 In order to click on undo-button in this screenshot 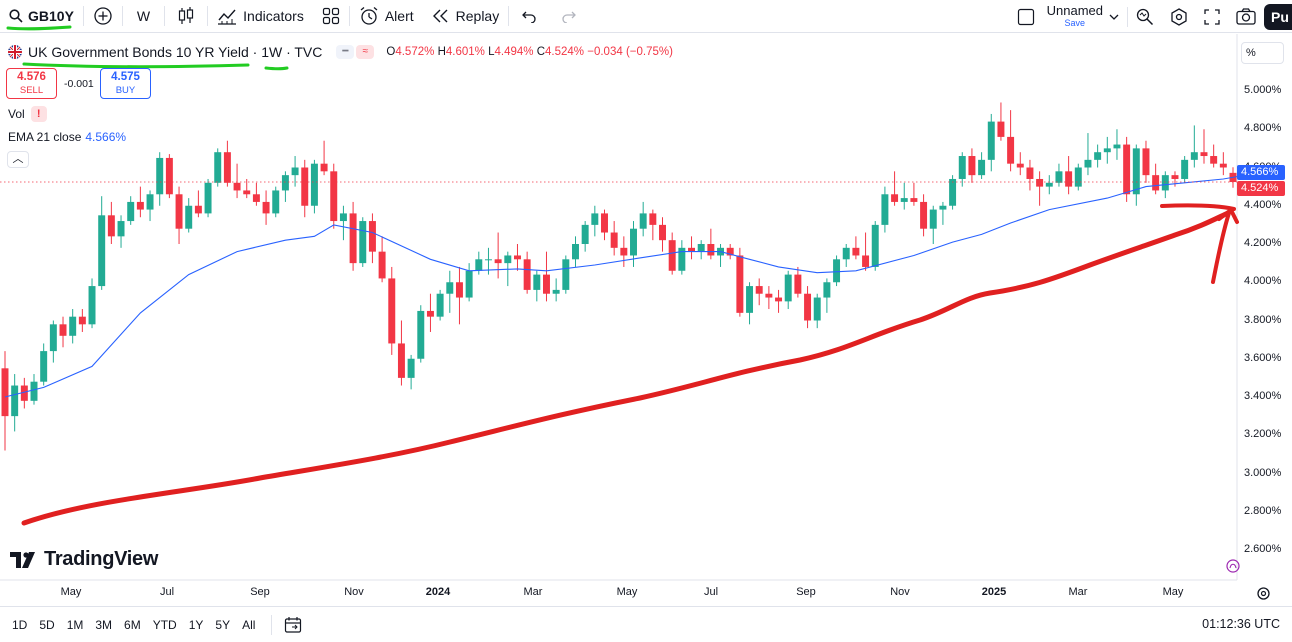, I will do `click(529, 16)`.